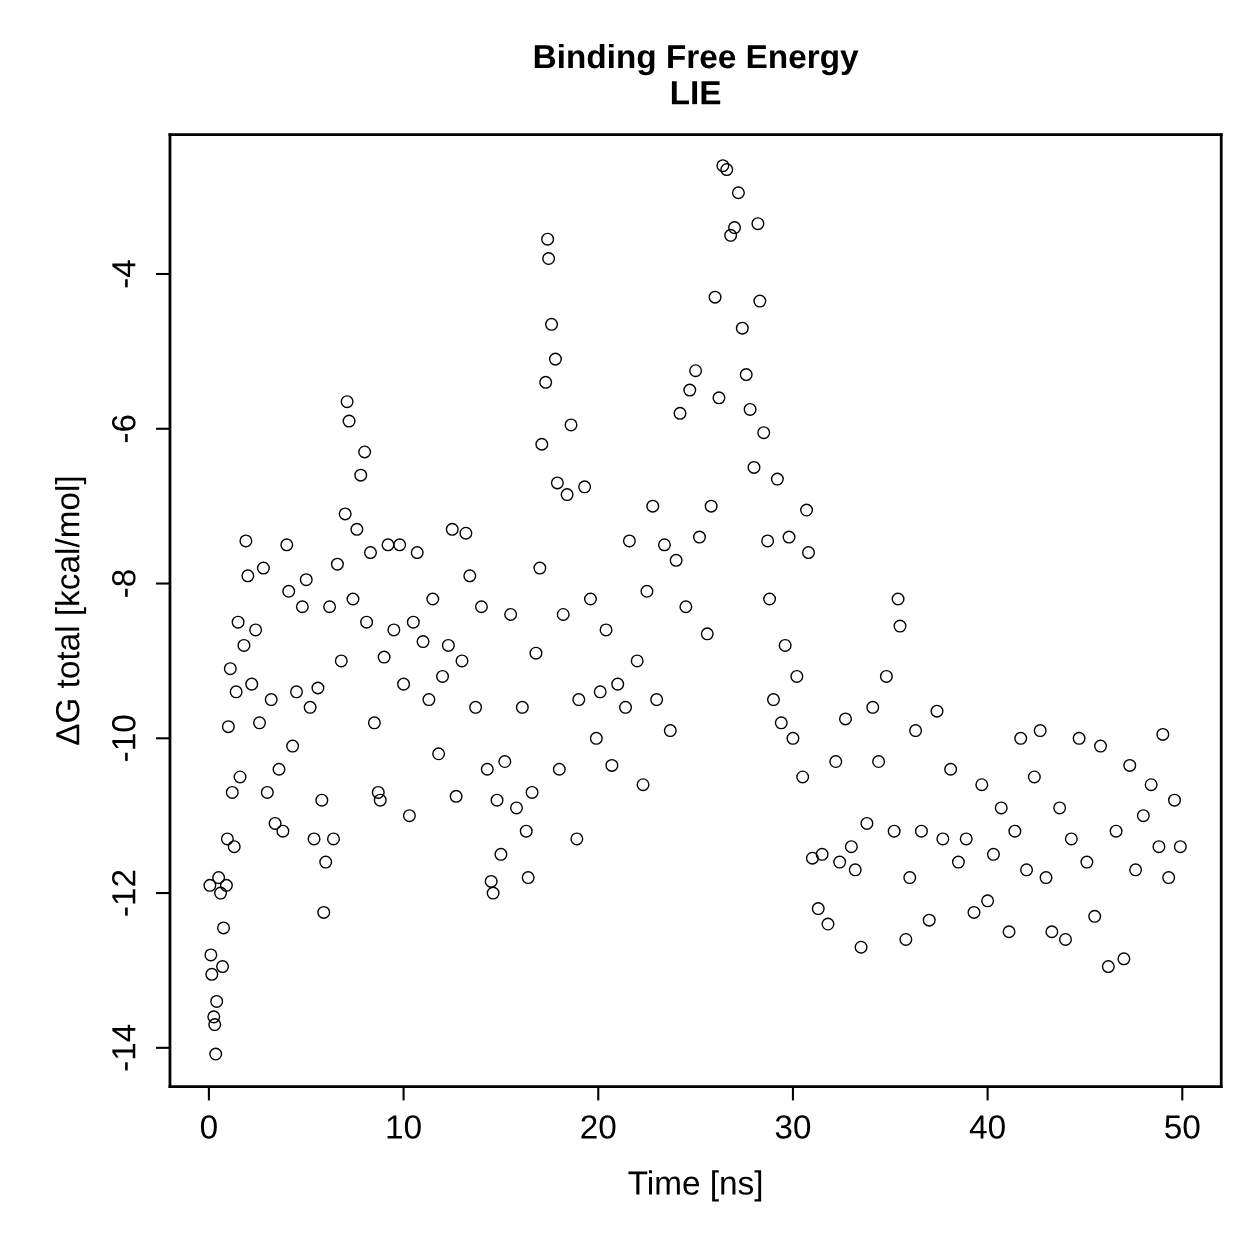 The height and width of the screenshot is (1259, 1259). What do you see at coordinates (987, 1127) in the screenshot?
I see `x-tick-label: 40` at bounding box center [987, 1127].